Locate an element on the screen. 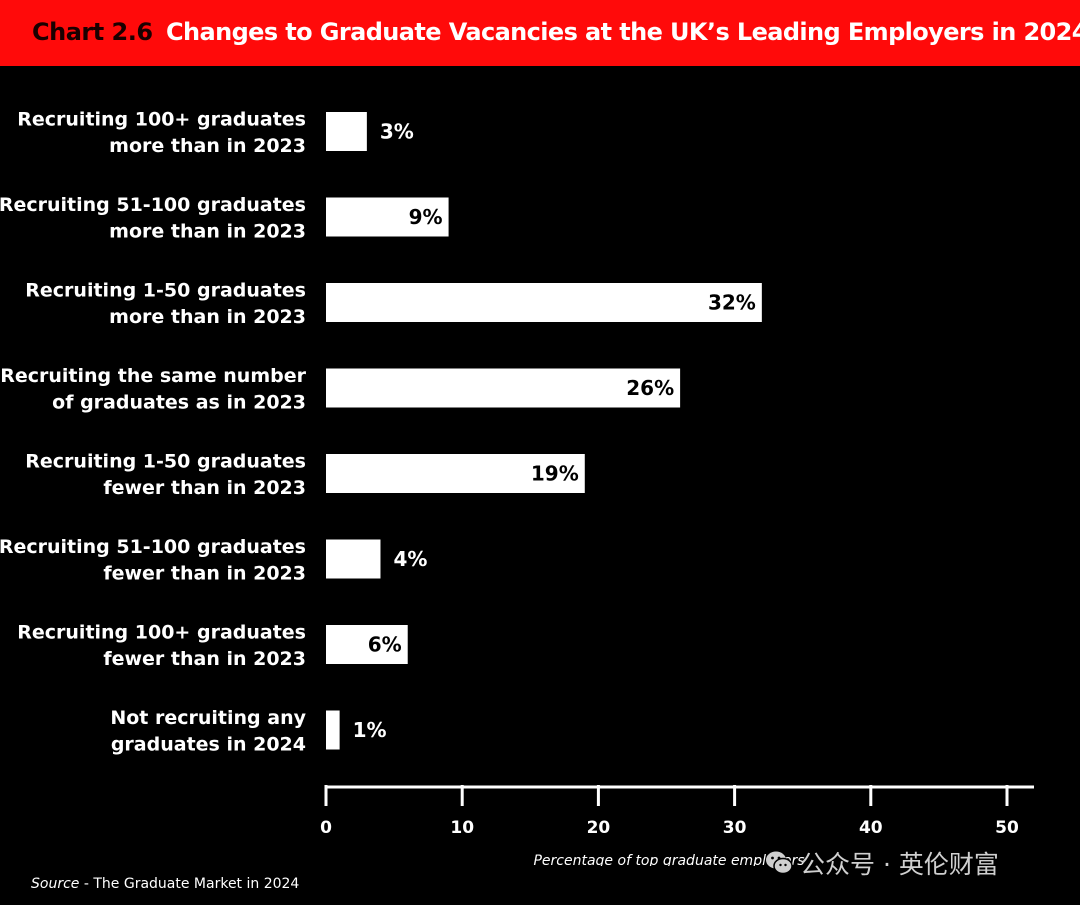 This screenshot has height=905, width=1080. data-label: 1% is located at coordinates (370, 730).